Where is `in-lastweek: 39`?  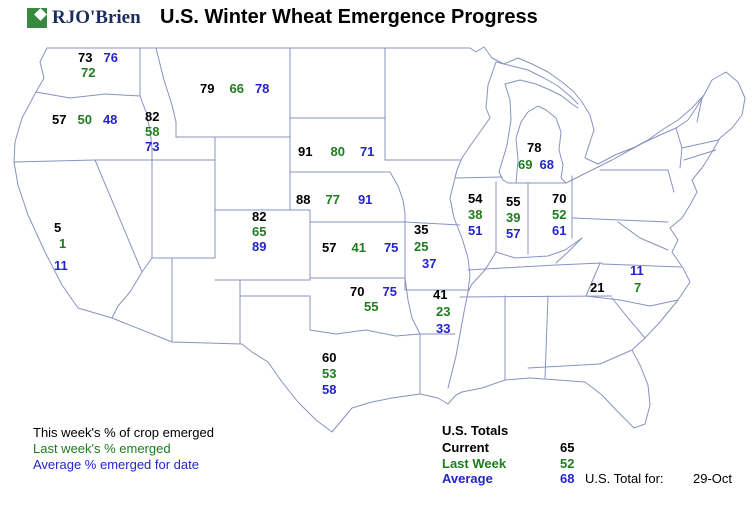
in-lastweek: 39 is located at coordinates (513, 217).